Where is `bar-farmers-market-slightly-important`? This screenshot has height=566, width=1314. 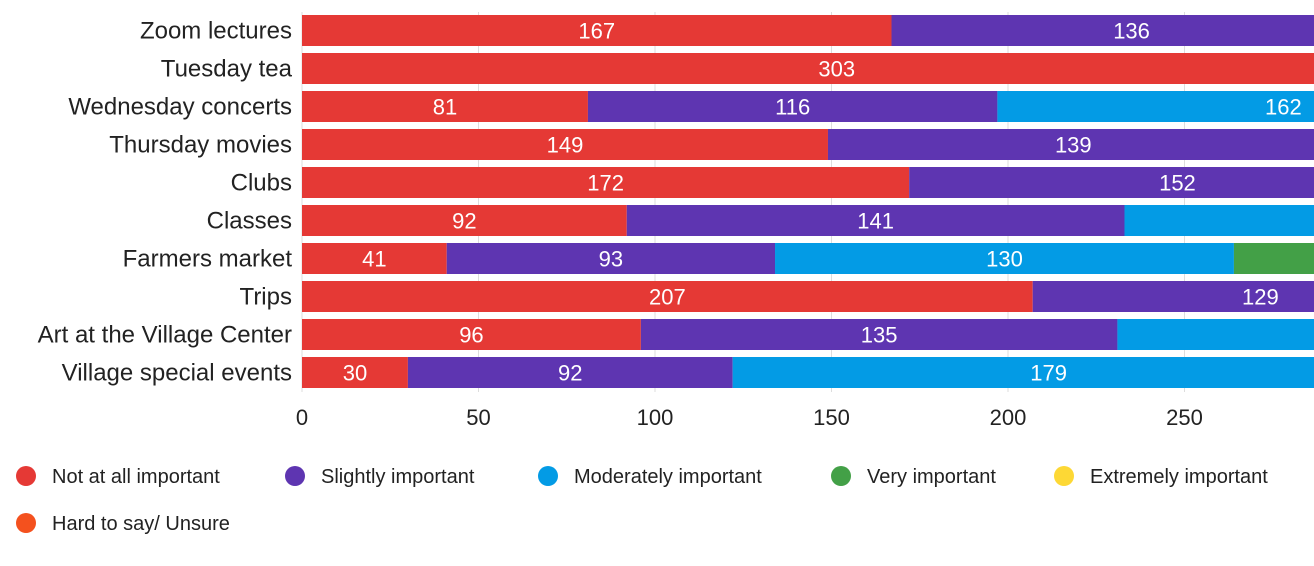 bar-farmers-market-slightly-important is located at coordinates (611, 258).